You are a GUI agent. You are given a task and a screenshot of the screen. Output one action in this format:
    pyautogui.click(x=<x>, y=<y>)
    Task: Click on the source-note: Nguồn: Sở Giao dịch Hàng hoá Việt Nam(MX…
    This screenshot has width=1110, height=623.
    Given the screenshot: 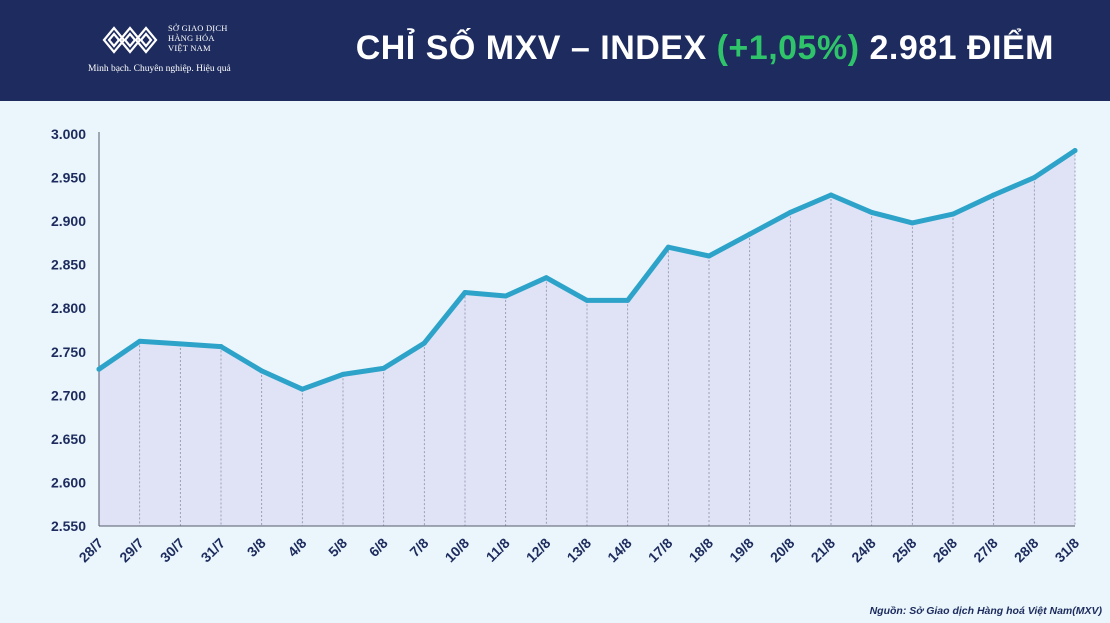 What is the action you would take?
    pyautogui.click(x=985, y=611)
    